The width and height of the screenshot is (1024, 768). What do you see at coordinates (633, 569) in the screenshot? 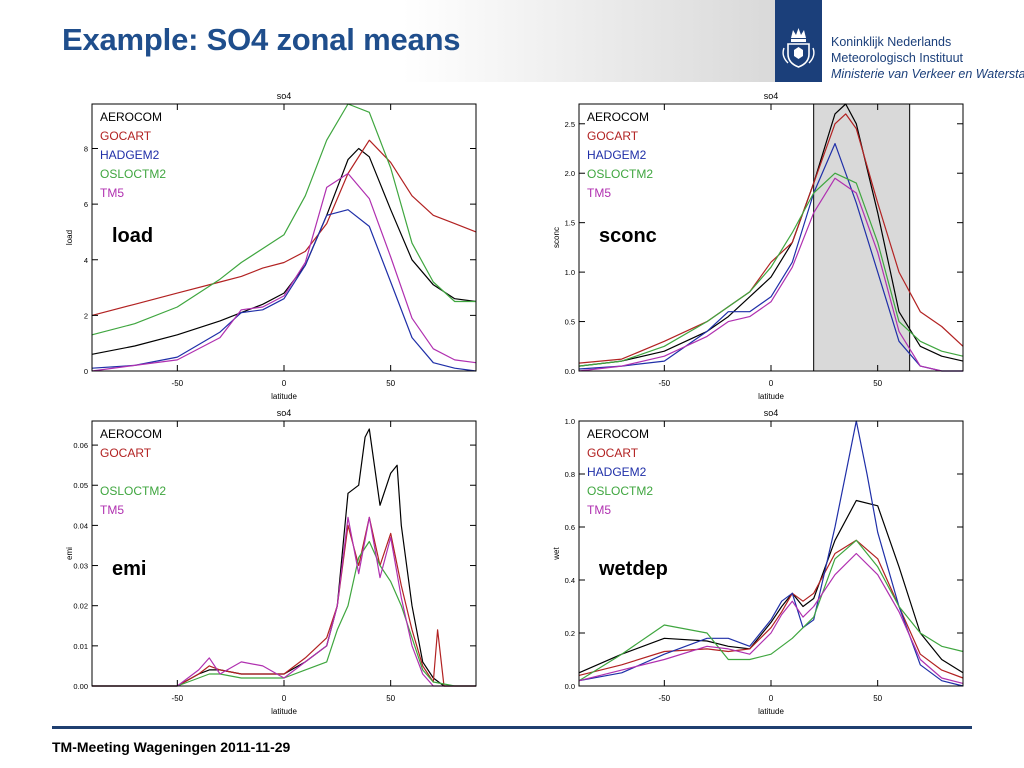
I see `panel-label-wetdep: wetdep` at bounding box center [633, 569].